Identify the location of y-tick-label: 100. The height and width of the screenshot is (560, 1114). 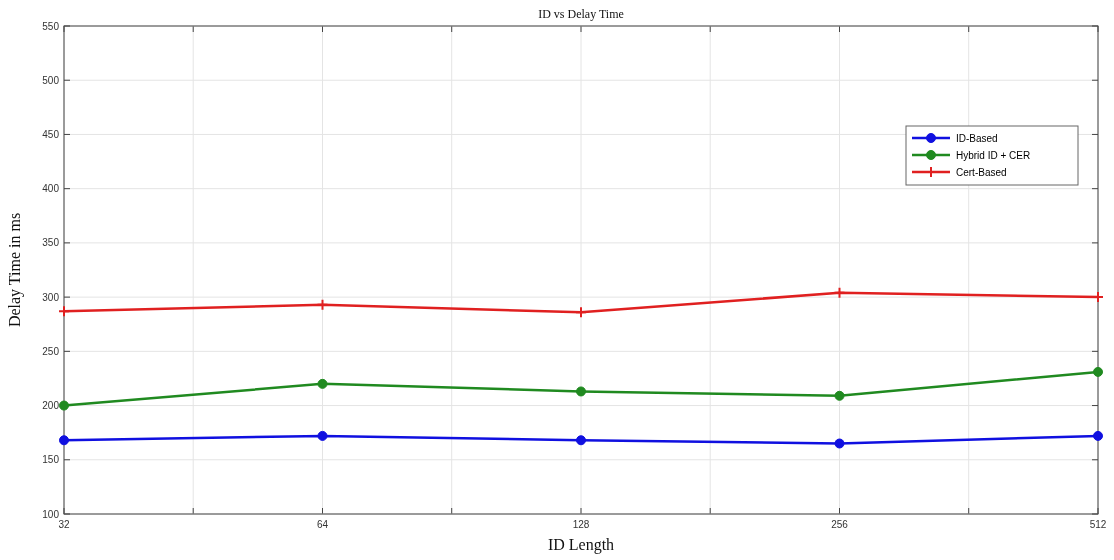
(51, 514).